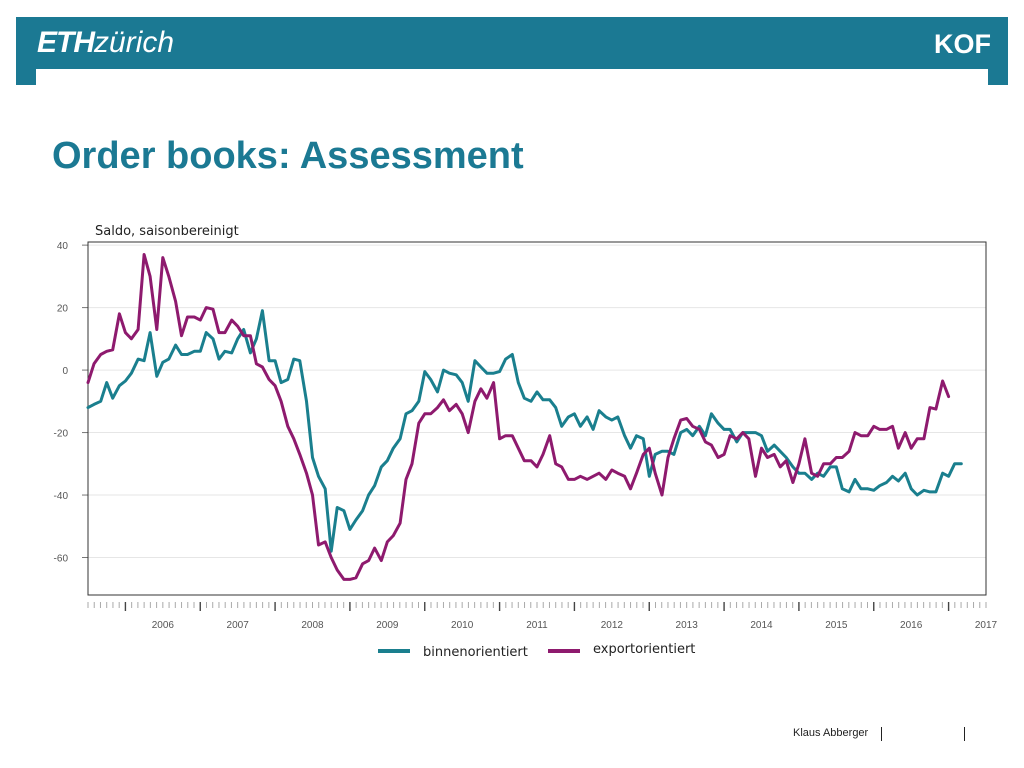 The height and width of the screenshot is (768, 1024). What do you see at coordinates (61, 434) in the screenshot?
I see `y-tick-label: -20` at bounding box center [61, 434].